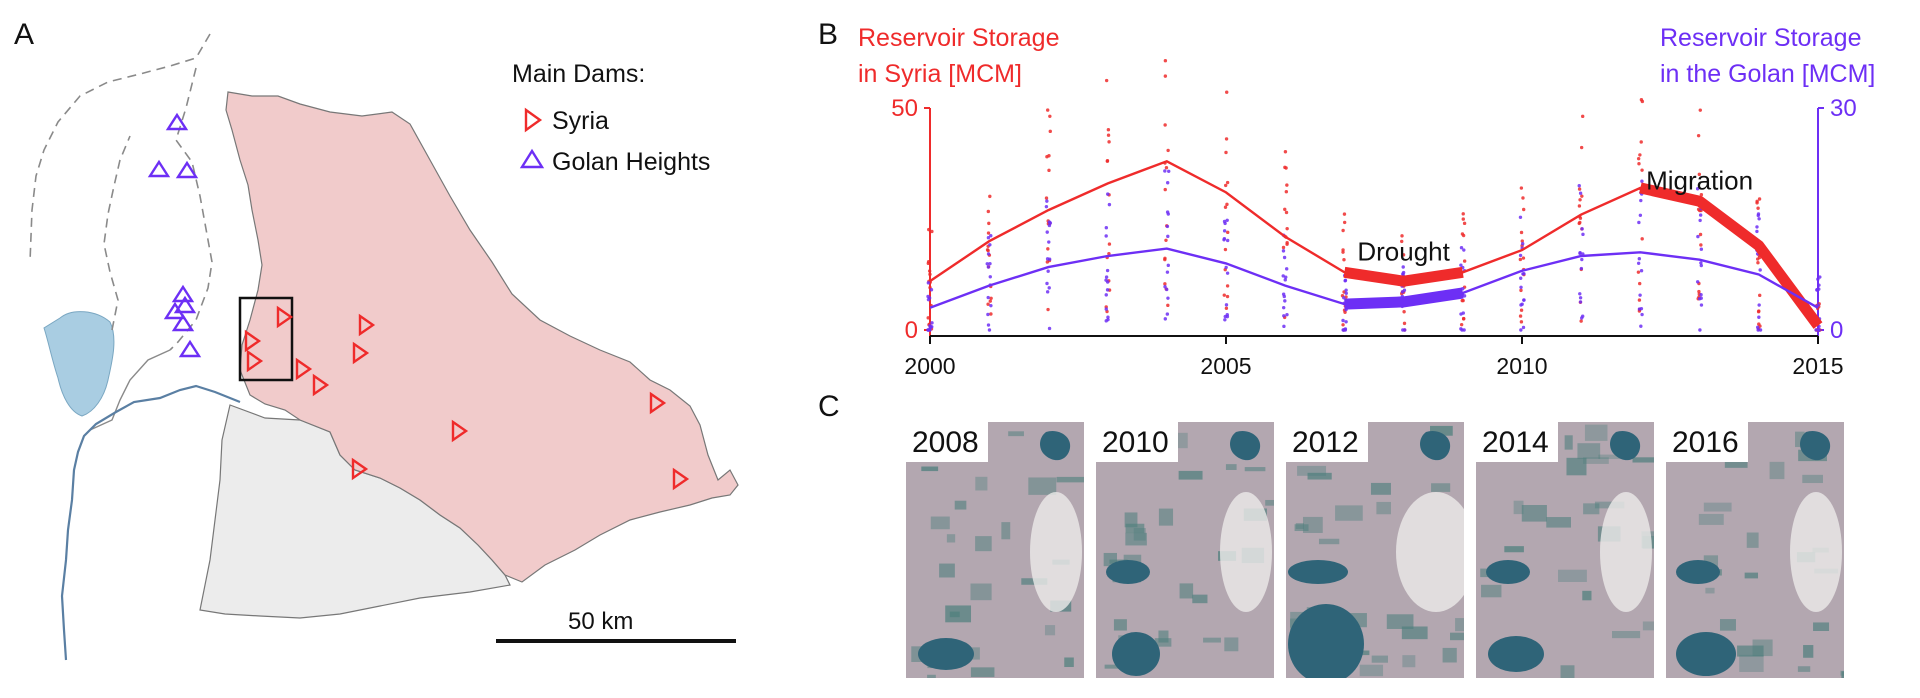 Image resolution: width=1920 pixels, height=698 pixels. Describe the element at coordinates (1128, 572) in the screenshot. I see `reservoir-middle` at that location.